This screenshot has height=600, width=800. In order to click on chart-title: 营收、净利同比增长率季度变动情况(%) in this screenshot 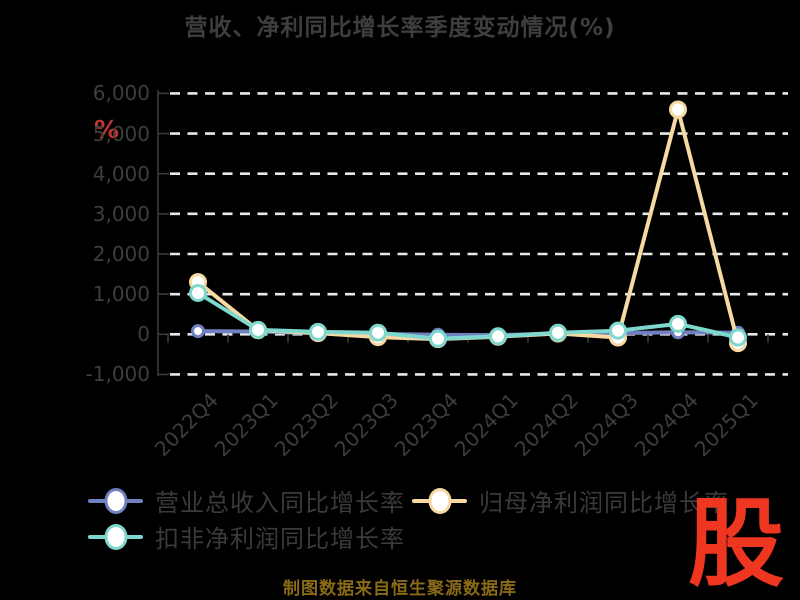, I will do `click(400, 28)`.